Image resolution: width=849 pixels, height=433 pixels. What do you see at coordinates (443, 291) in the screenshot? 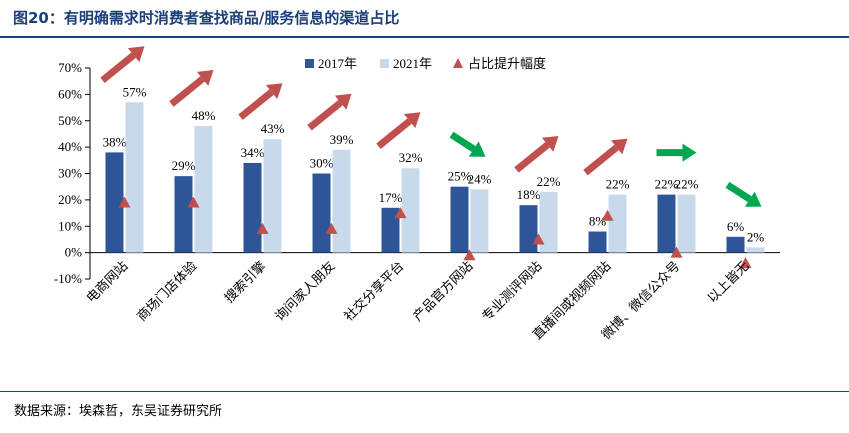
I see `category-label: 产品官方网站` at bounding box center [443, 291].